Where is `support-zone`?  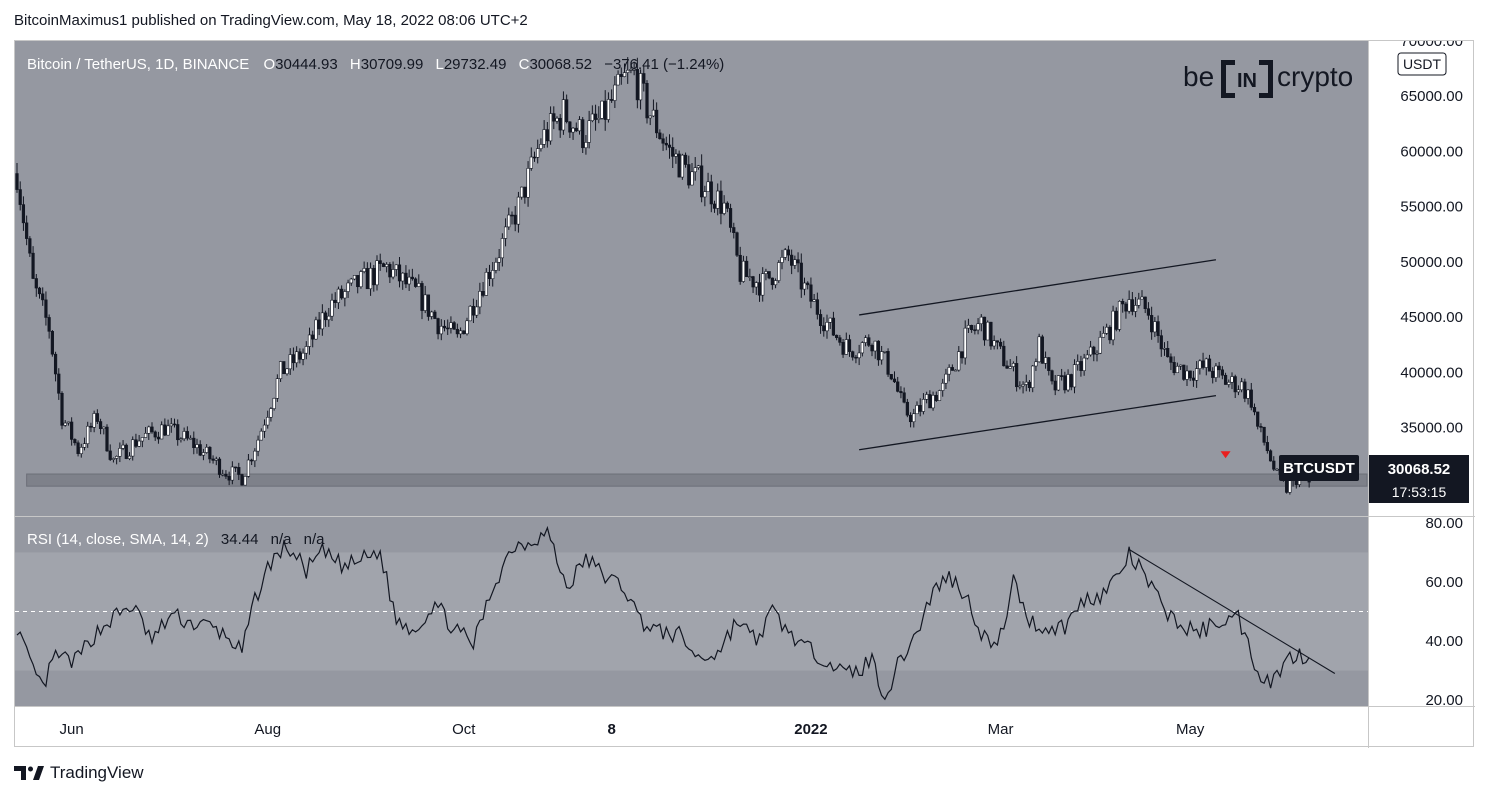
support-zone is located at coordinates (697, 480).